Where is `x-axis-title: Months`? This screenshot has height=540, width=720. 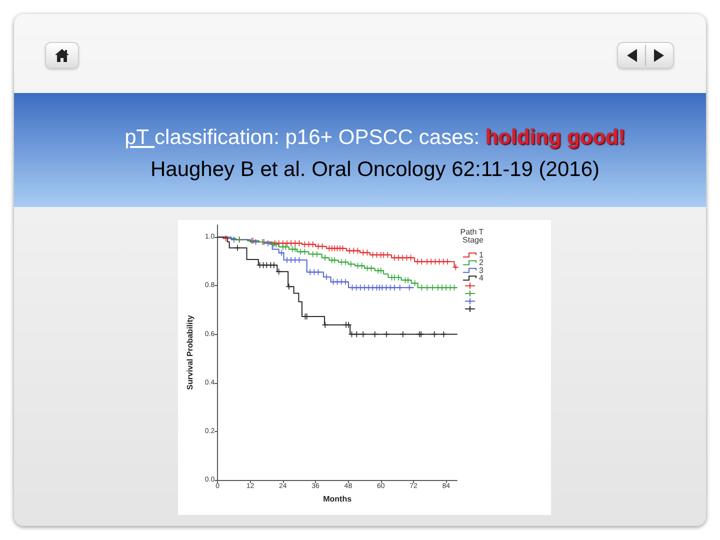 x-axis-title: Months is located at coordinates (337, 499).